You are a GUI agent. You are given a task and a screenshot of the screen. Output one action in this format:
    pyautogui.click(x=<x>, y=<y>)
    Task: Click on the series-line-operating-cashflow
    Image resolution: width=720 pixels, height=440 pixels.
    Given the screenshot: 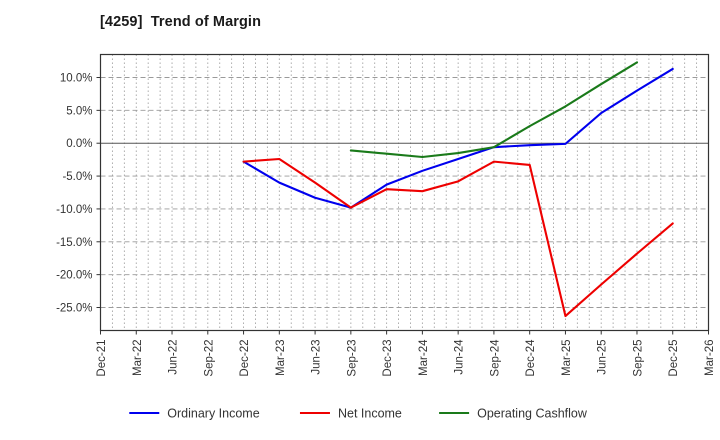 What is the action you would take?
    pyautogui.click(x=494, y=110)
    